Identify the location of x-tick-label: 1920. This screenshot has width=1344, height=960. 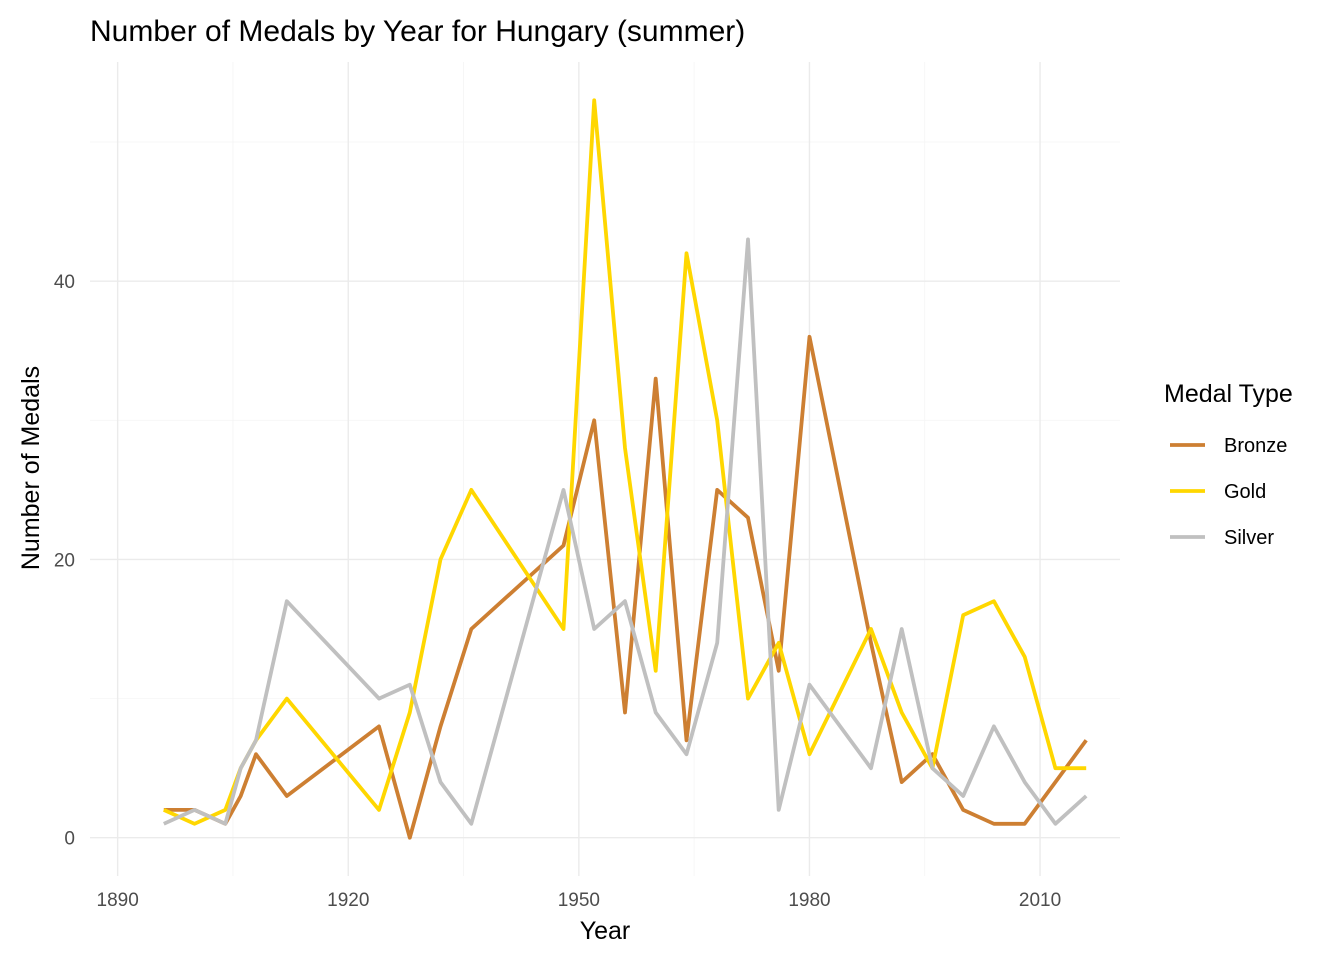
(348, 900).